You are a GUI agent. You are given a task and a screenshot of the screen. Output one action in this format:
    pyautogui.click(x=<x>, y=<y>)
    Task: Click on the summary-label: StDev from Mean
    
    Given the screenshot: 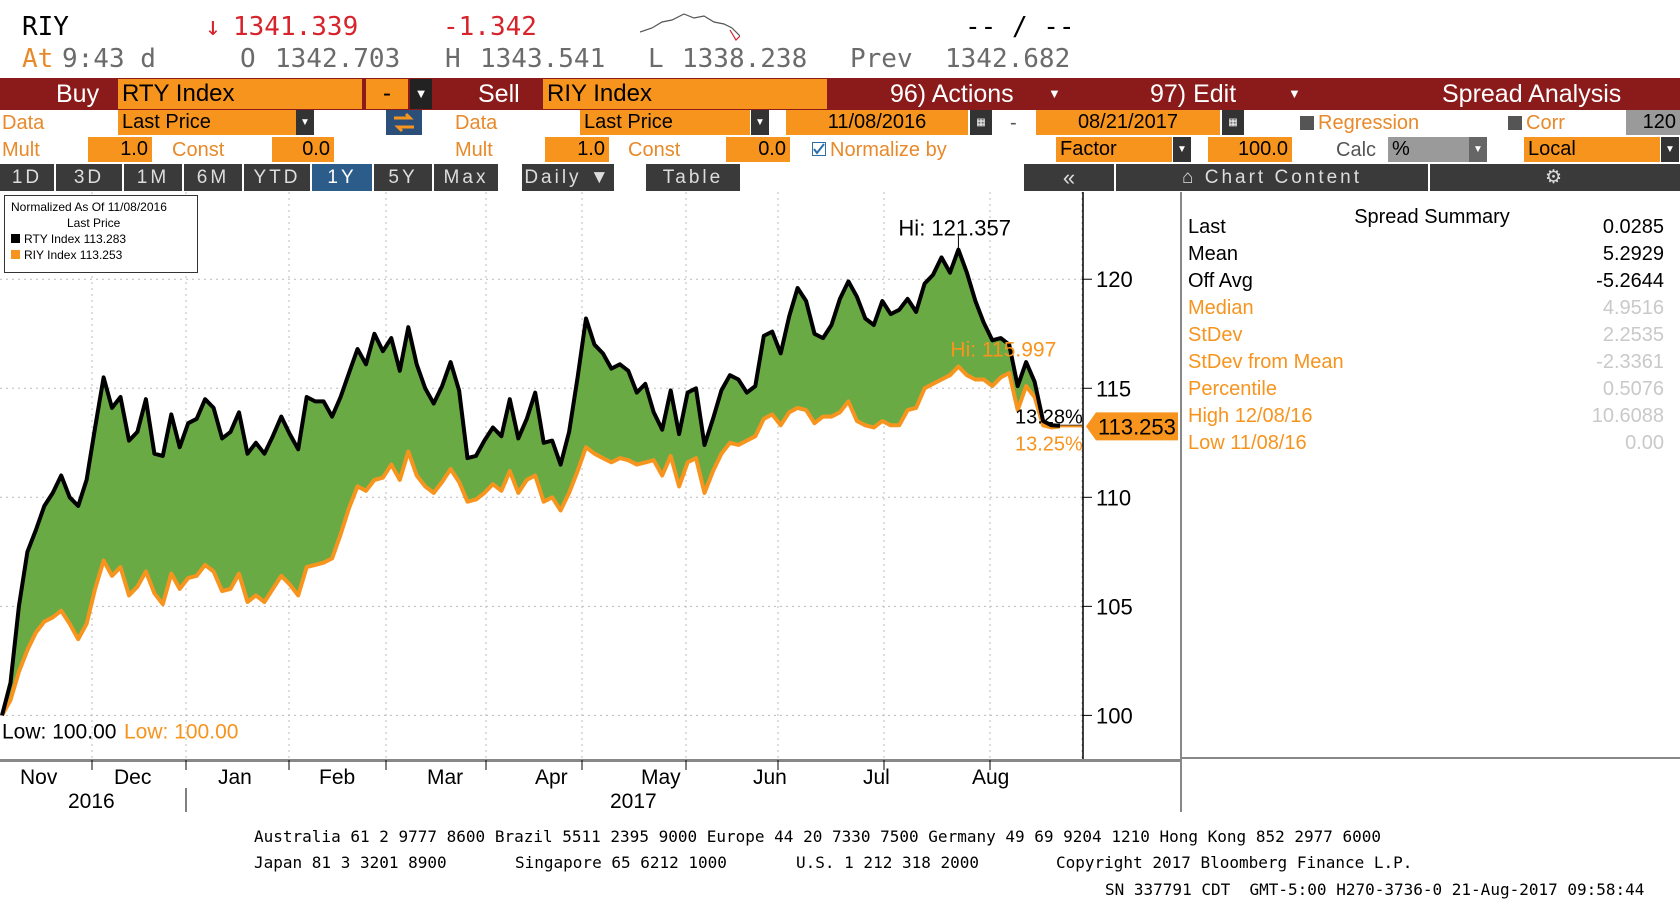 What is the action you would take?
    pyautogui.click(x=1266, y=362)
    